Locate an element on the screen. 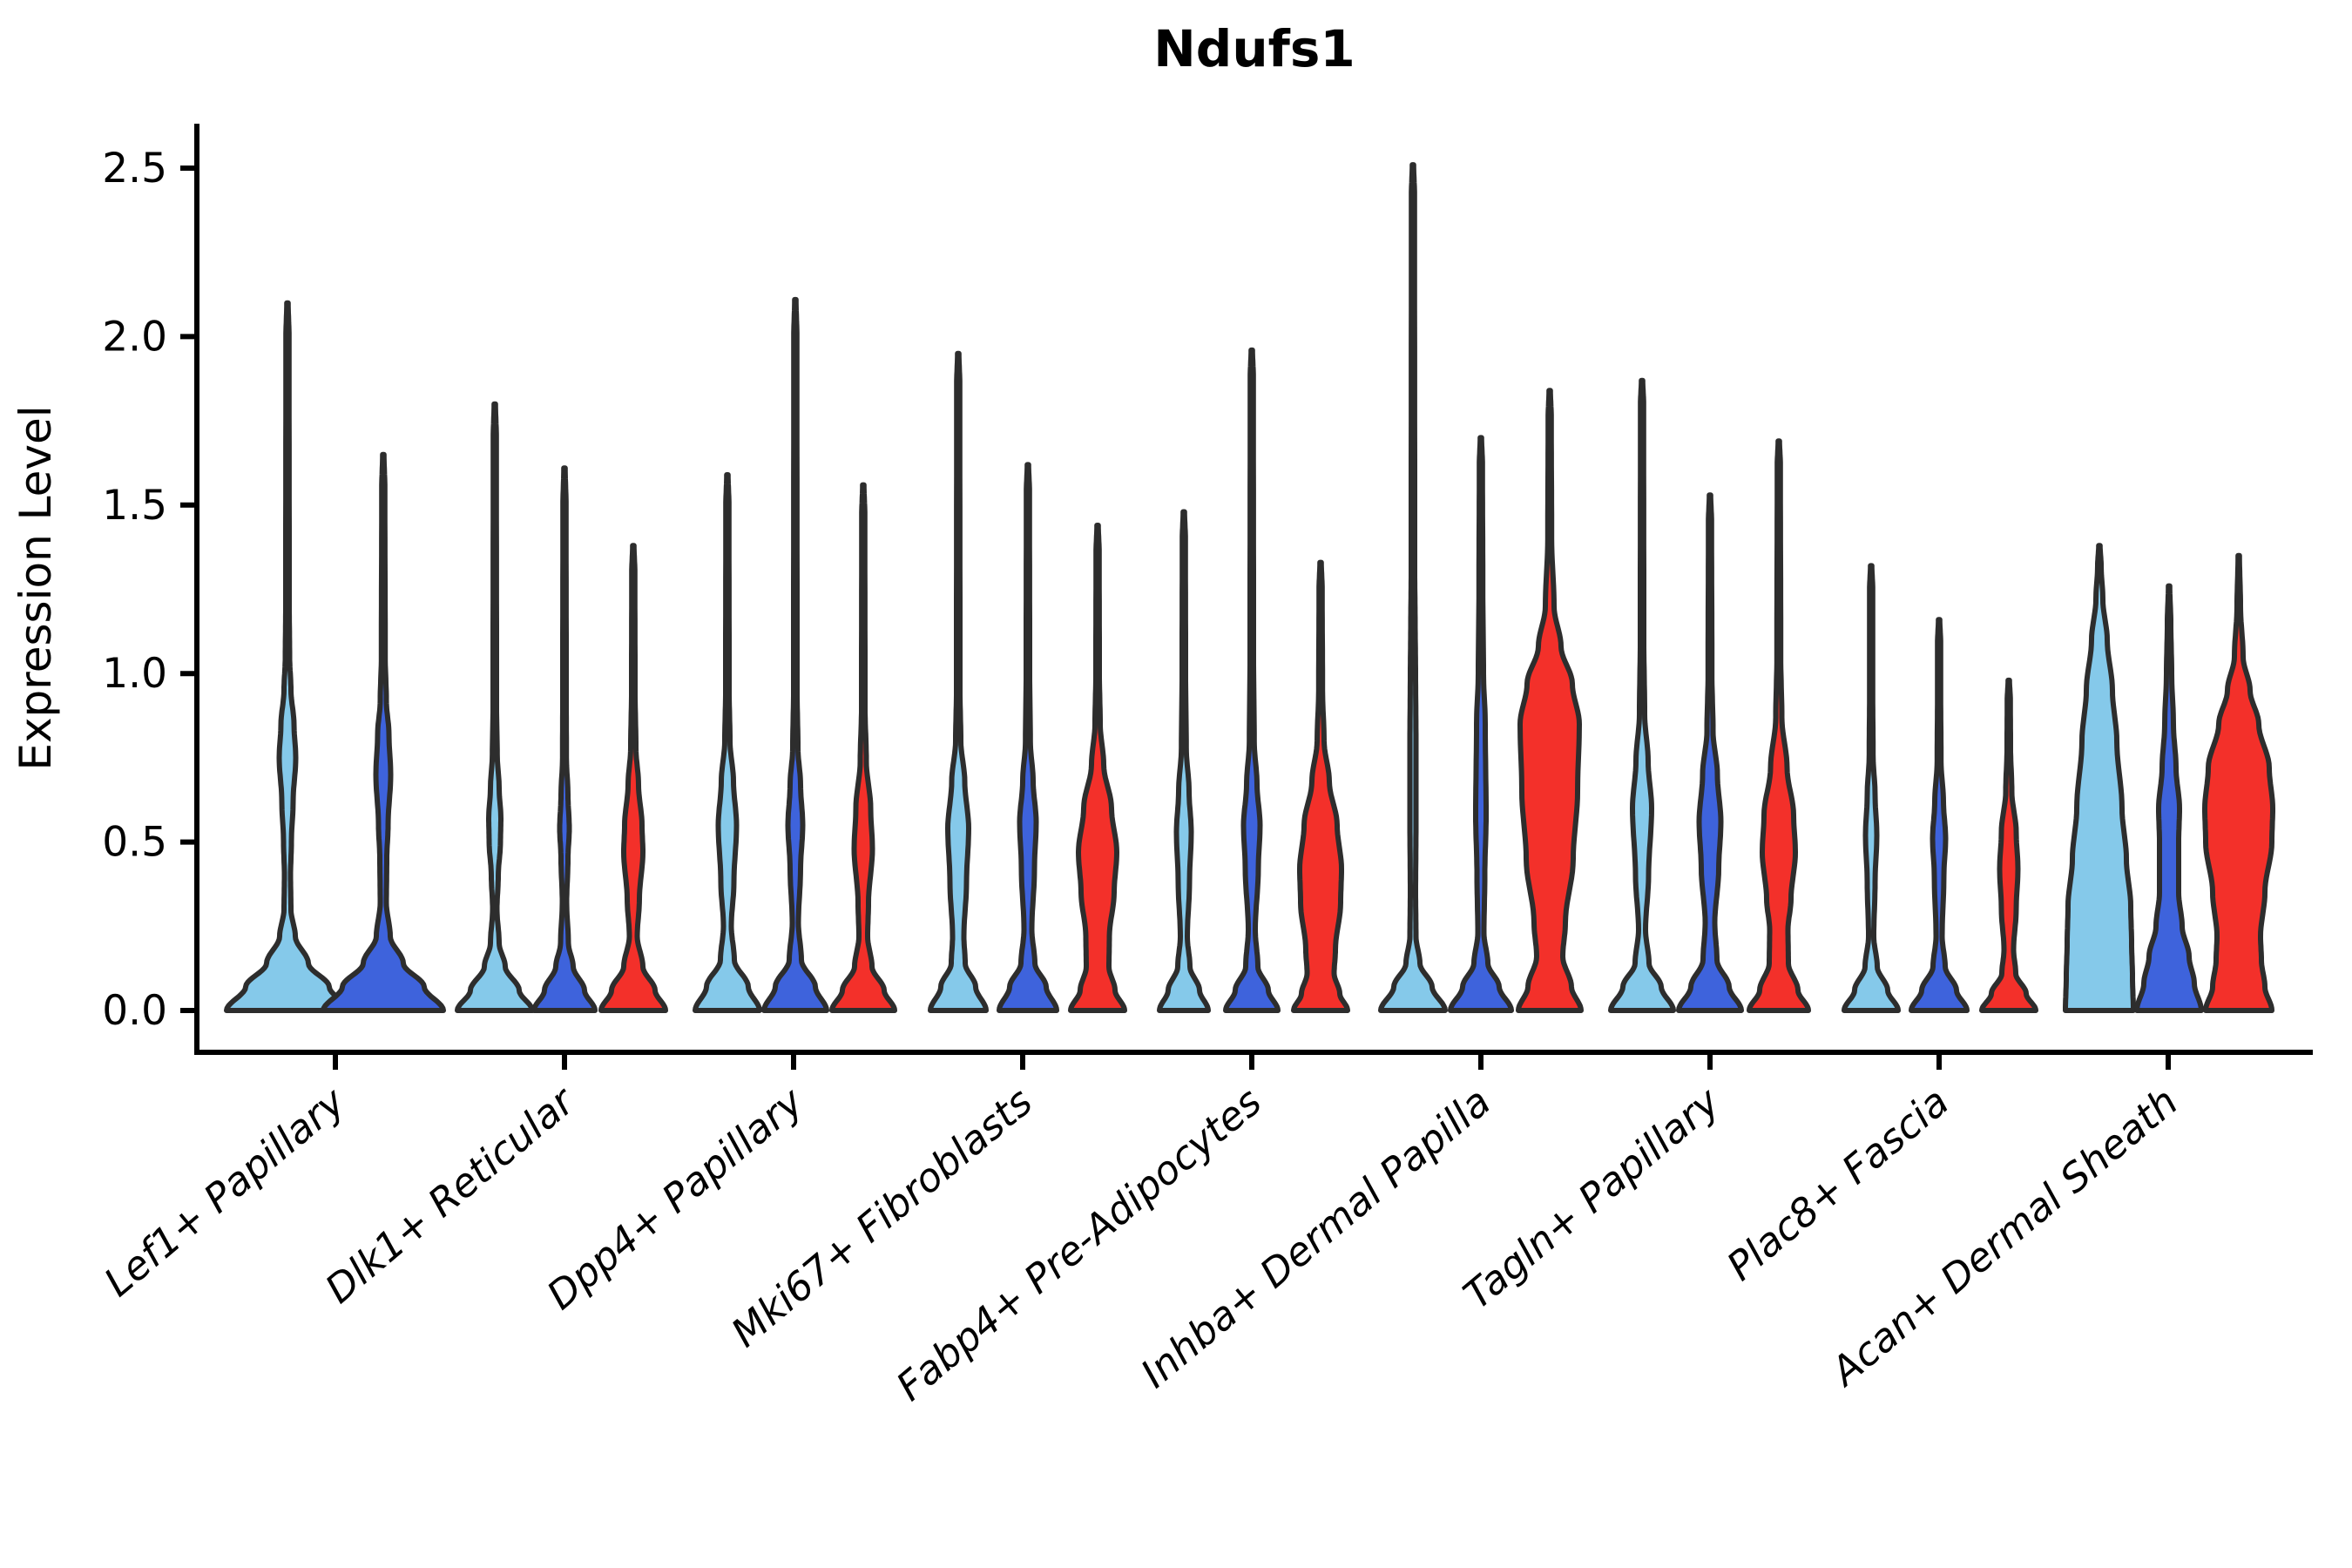 The image size is (2352, 1568). violin-plac8-red is located at coordinates (2008, 845).